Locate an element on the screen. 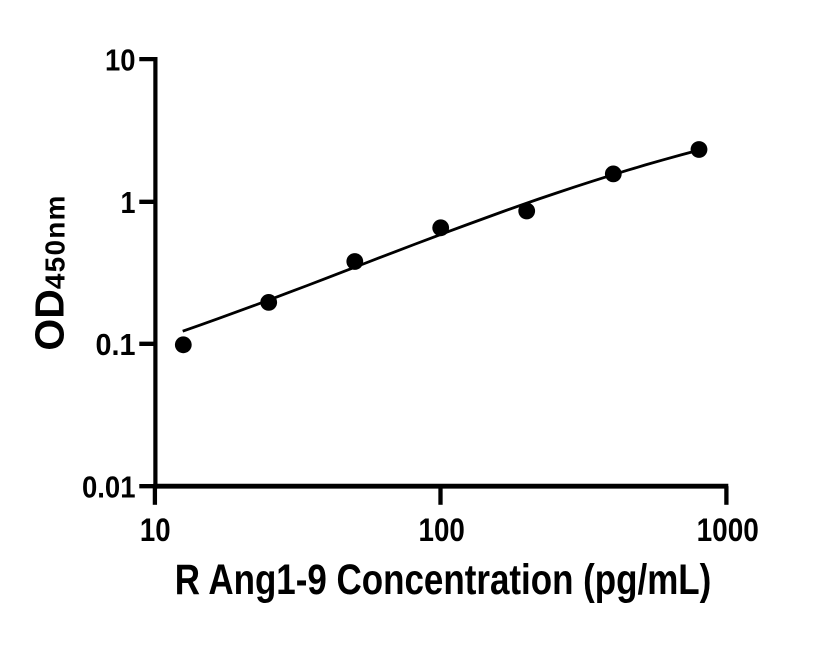  svg-text: R Ang1-9 Concentration (pg/mL) is located at coordinates (443, 580).